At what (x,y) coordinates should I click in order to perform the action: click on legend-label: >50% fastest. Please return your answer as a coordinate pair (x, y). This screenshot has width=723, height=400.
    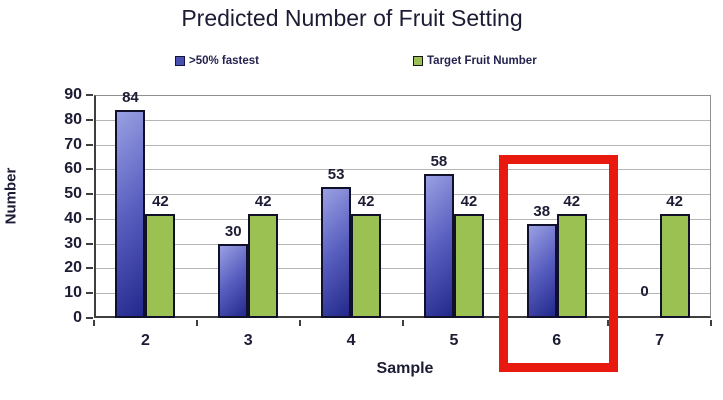
    Looking at the image, I should click on (224, 60).